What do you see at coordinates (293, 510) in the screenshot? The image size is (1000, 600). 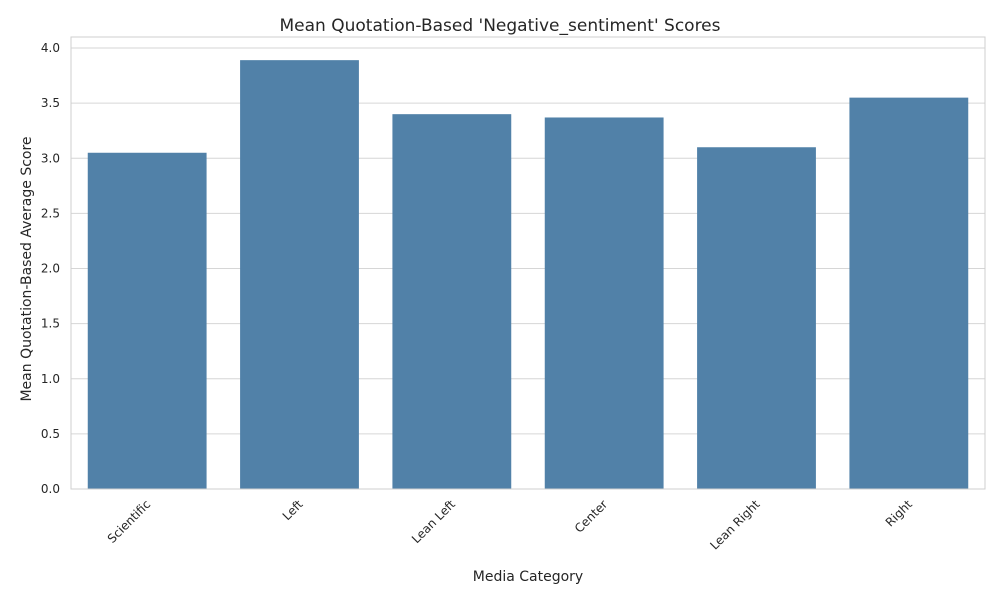 I see `x-tick-label: Left` at bounding box center [293, 510].